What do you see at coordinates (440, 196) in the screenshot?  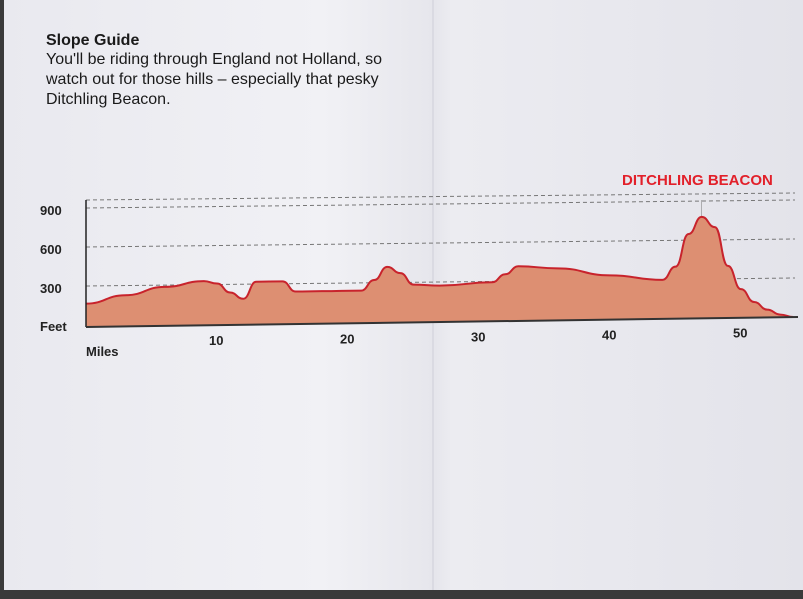 I see `gridline-top` at bounding box center [440, 196].